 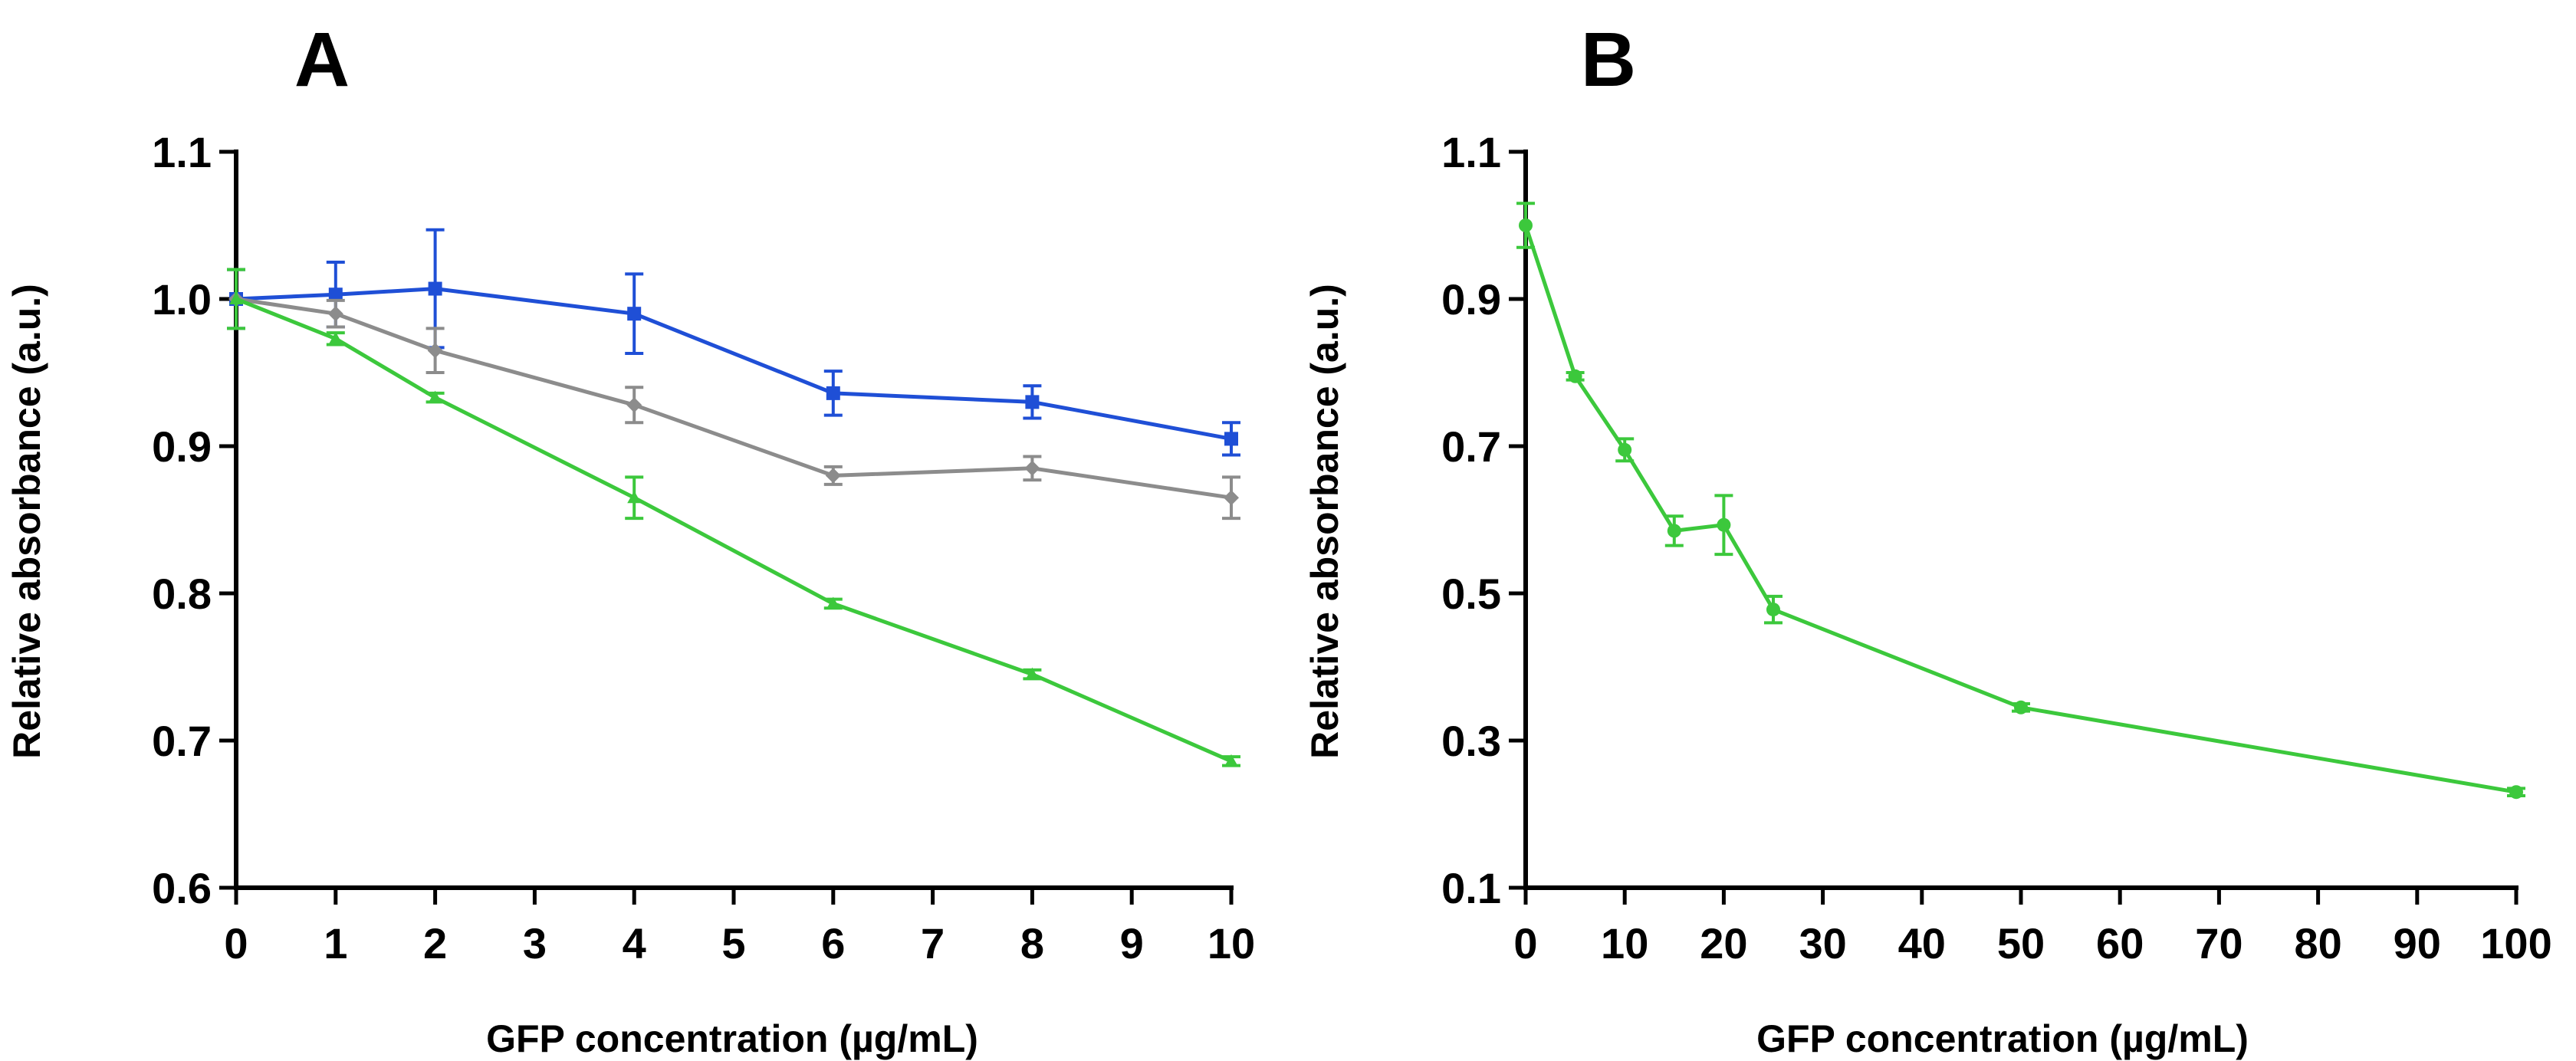 I want to click on panel-b-y-tick-label: 0.9, so click(x=1471, y=299).